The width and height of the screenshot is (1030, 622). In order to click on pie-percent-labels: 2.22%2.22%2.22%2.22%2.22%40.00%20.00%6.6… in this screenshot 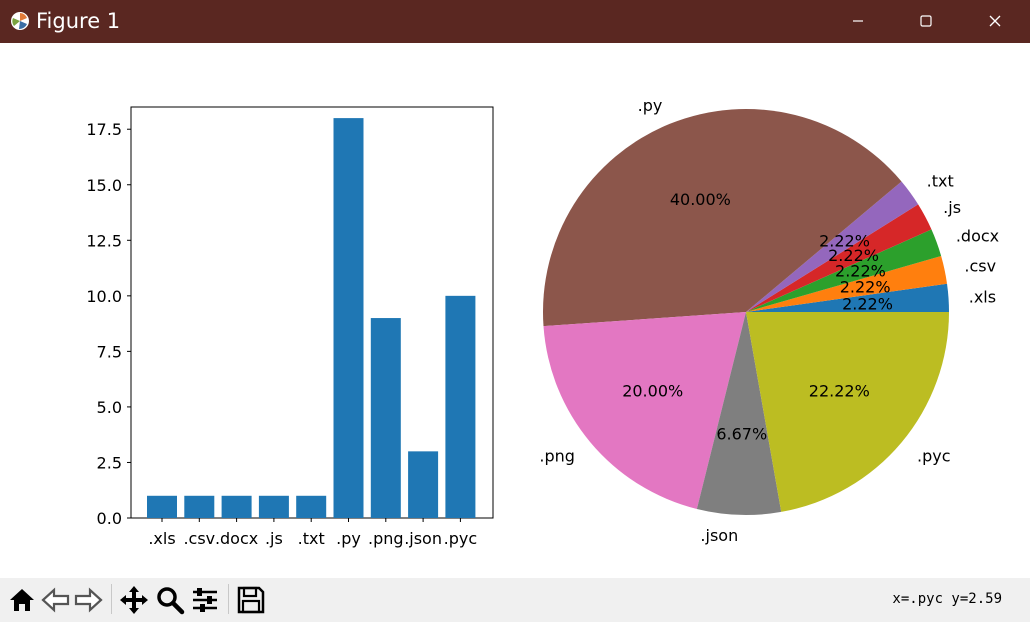, I will do `click(757, 317)`.